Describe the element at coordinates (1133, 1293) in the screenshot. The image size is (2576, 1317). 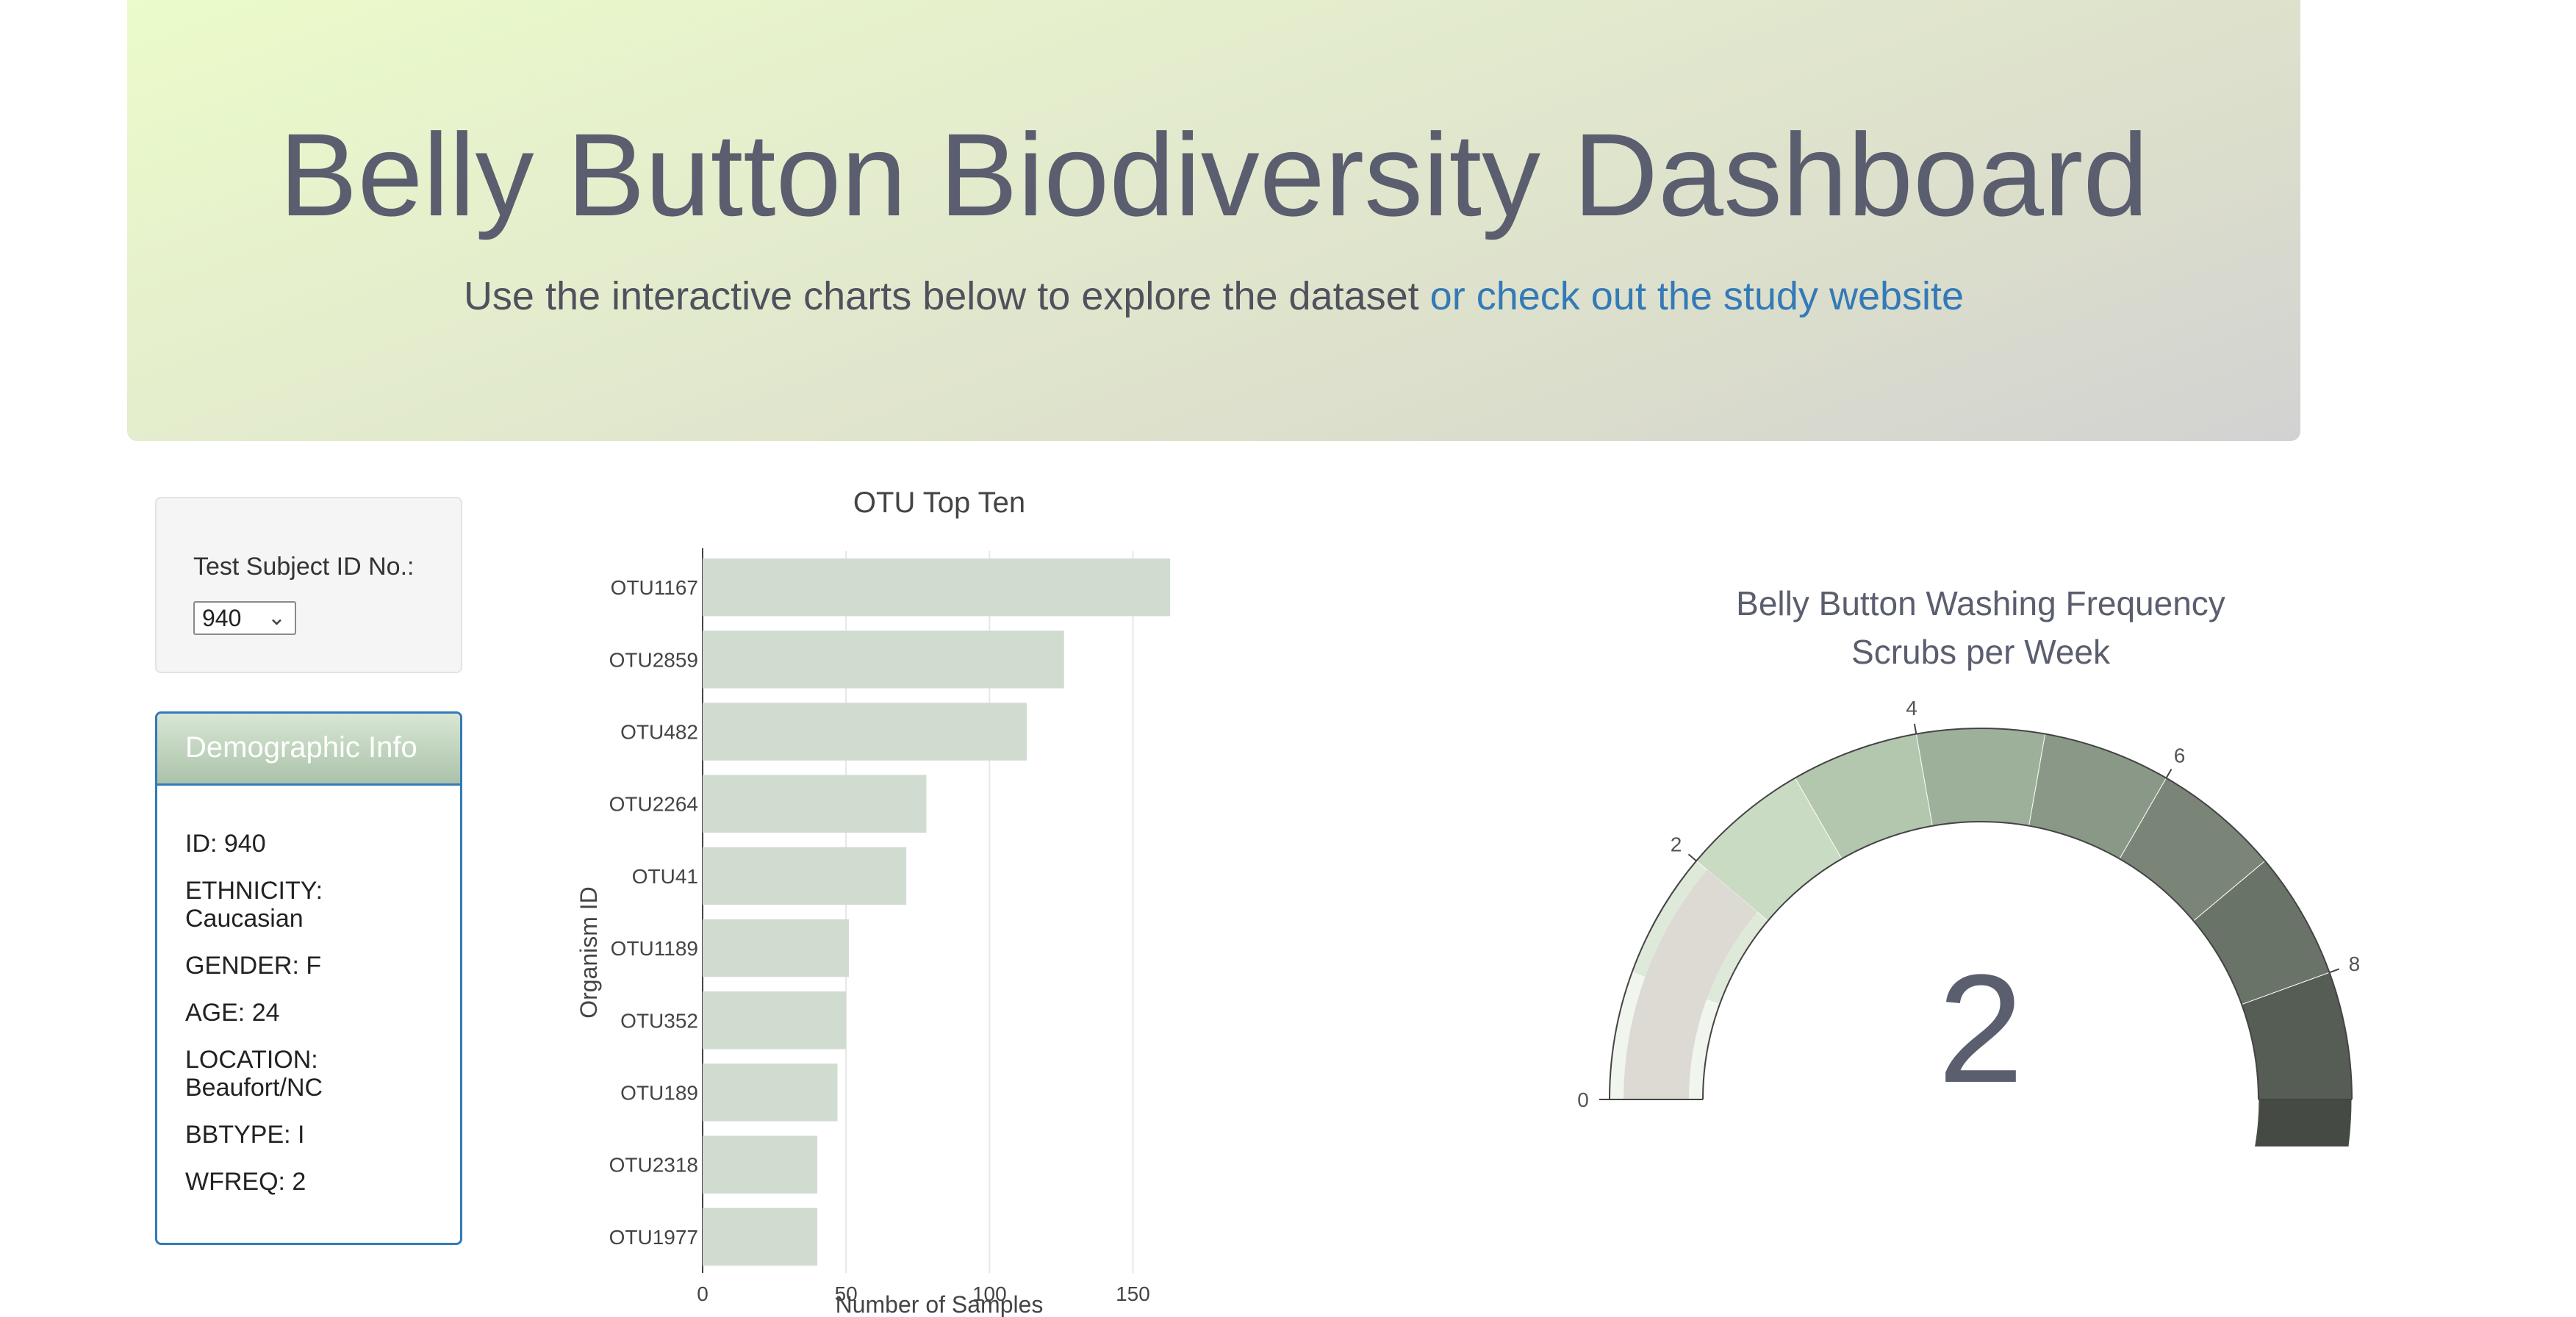
I see `x-tick-label: 150` at that location.